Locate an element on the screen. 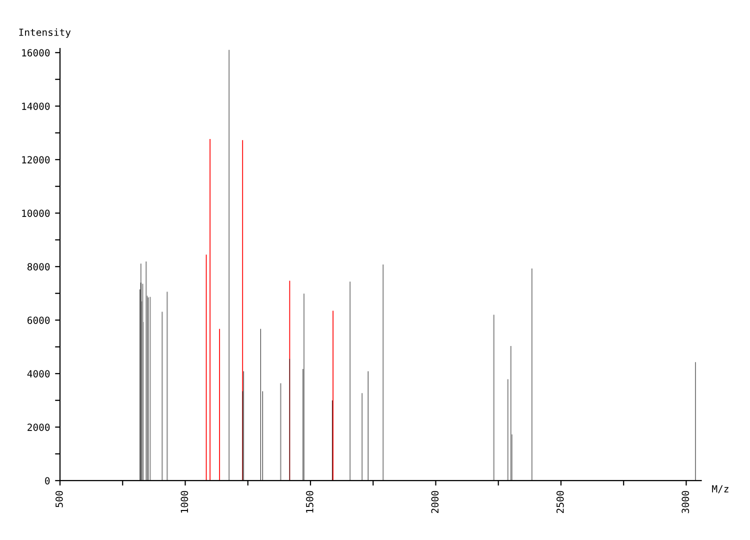 The width and height of the screenshot is (750, 540). y-tick-label: 12000 is located at coordinates (36, 160).